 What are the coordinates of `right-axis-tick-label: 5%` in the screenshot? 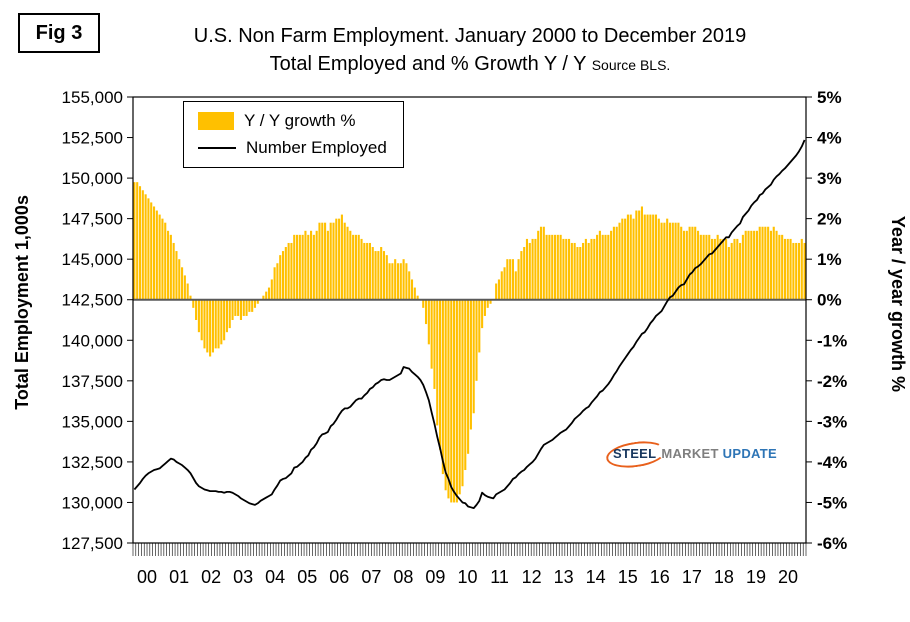 It's located at (829, 97).